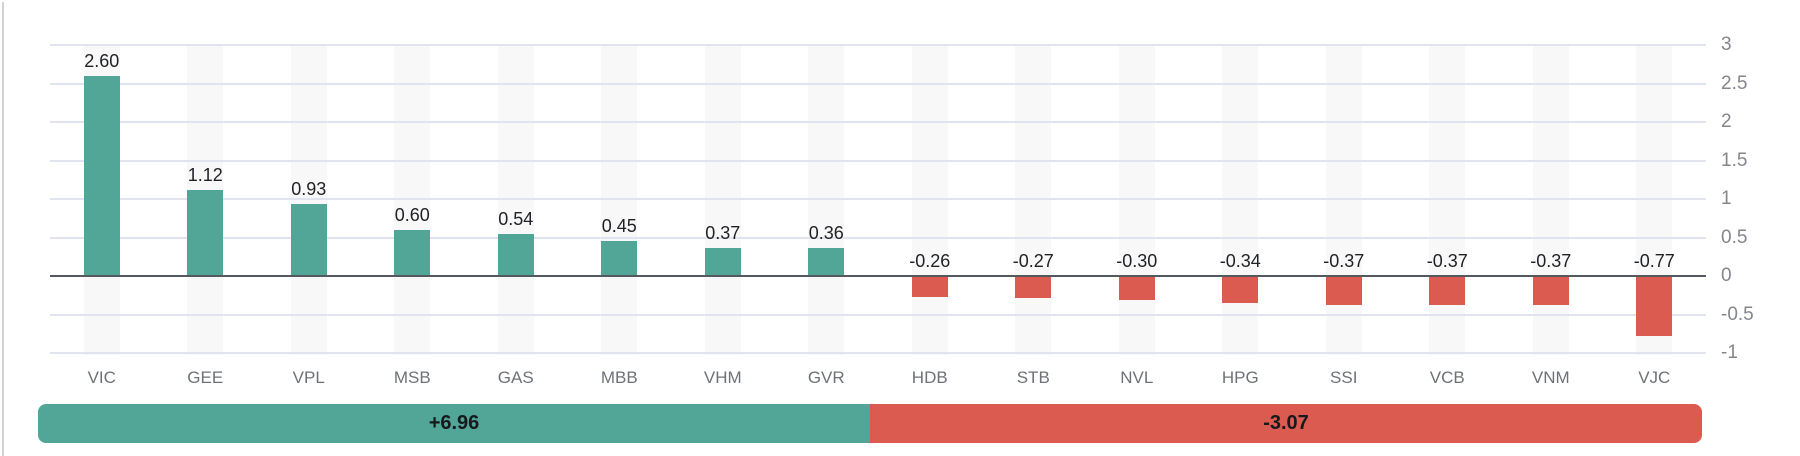 The width and height of the screenshot is (1800, 456). What do you see at coordinates (1136, 289) in the screenshot?
I see `bar-nvl` at bounding box center [1136, 289].